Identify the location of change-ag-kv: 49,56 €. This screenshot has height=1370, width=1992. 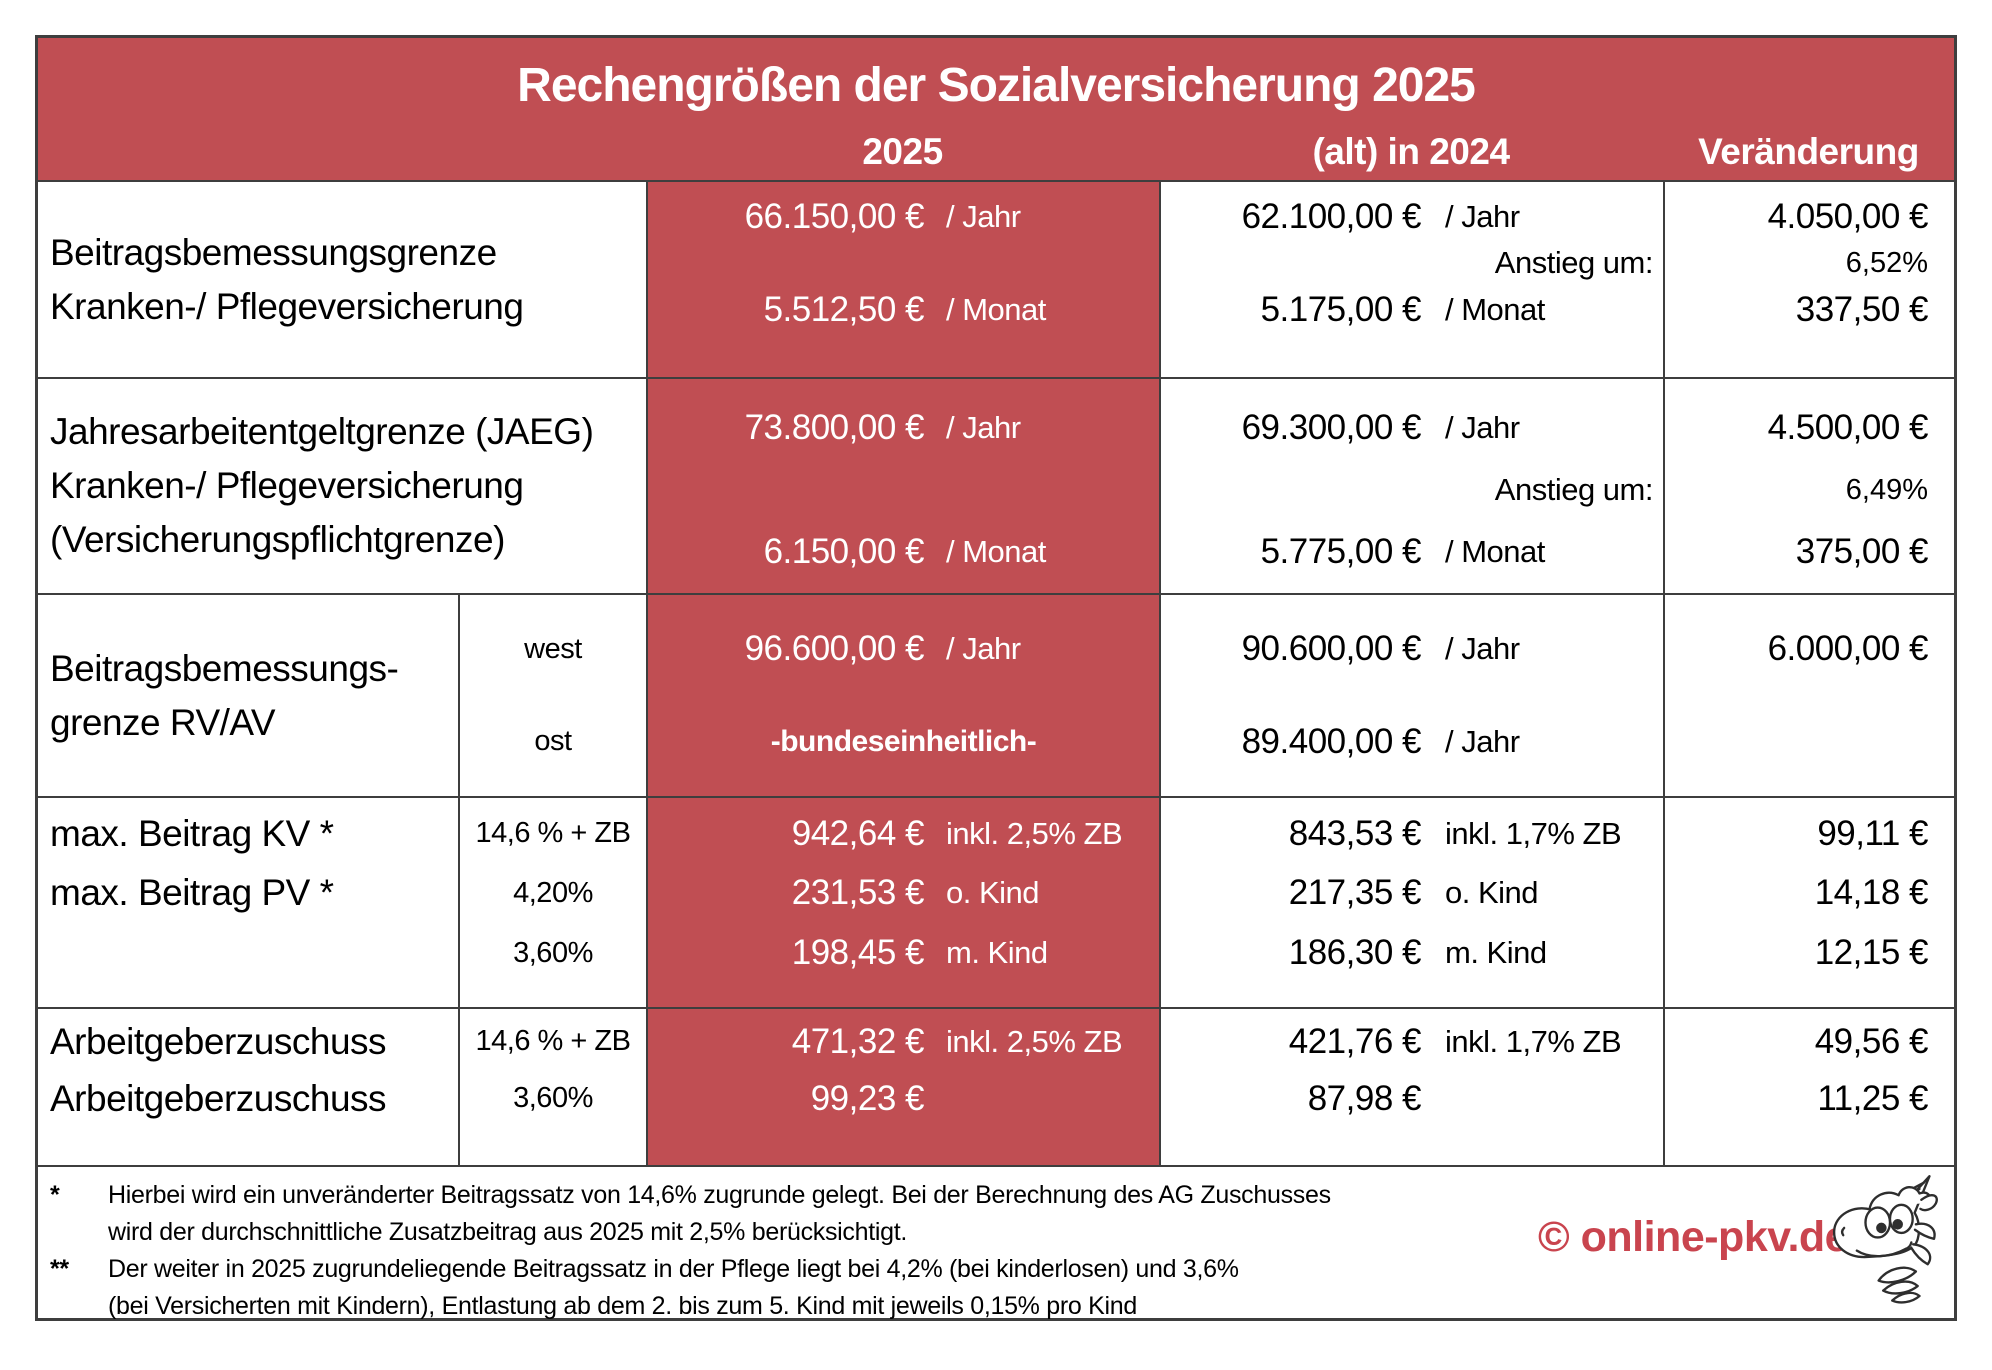
(1871, 1041).